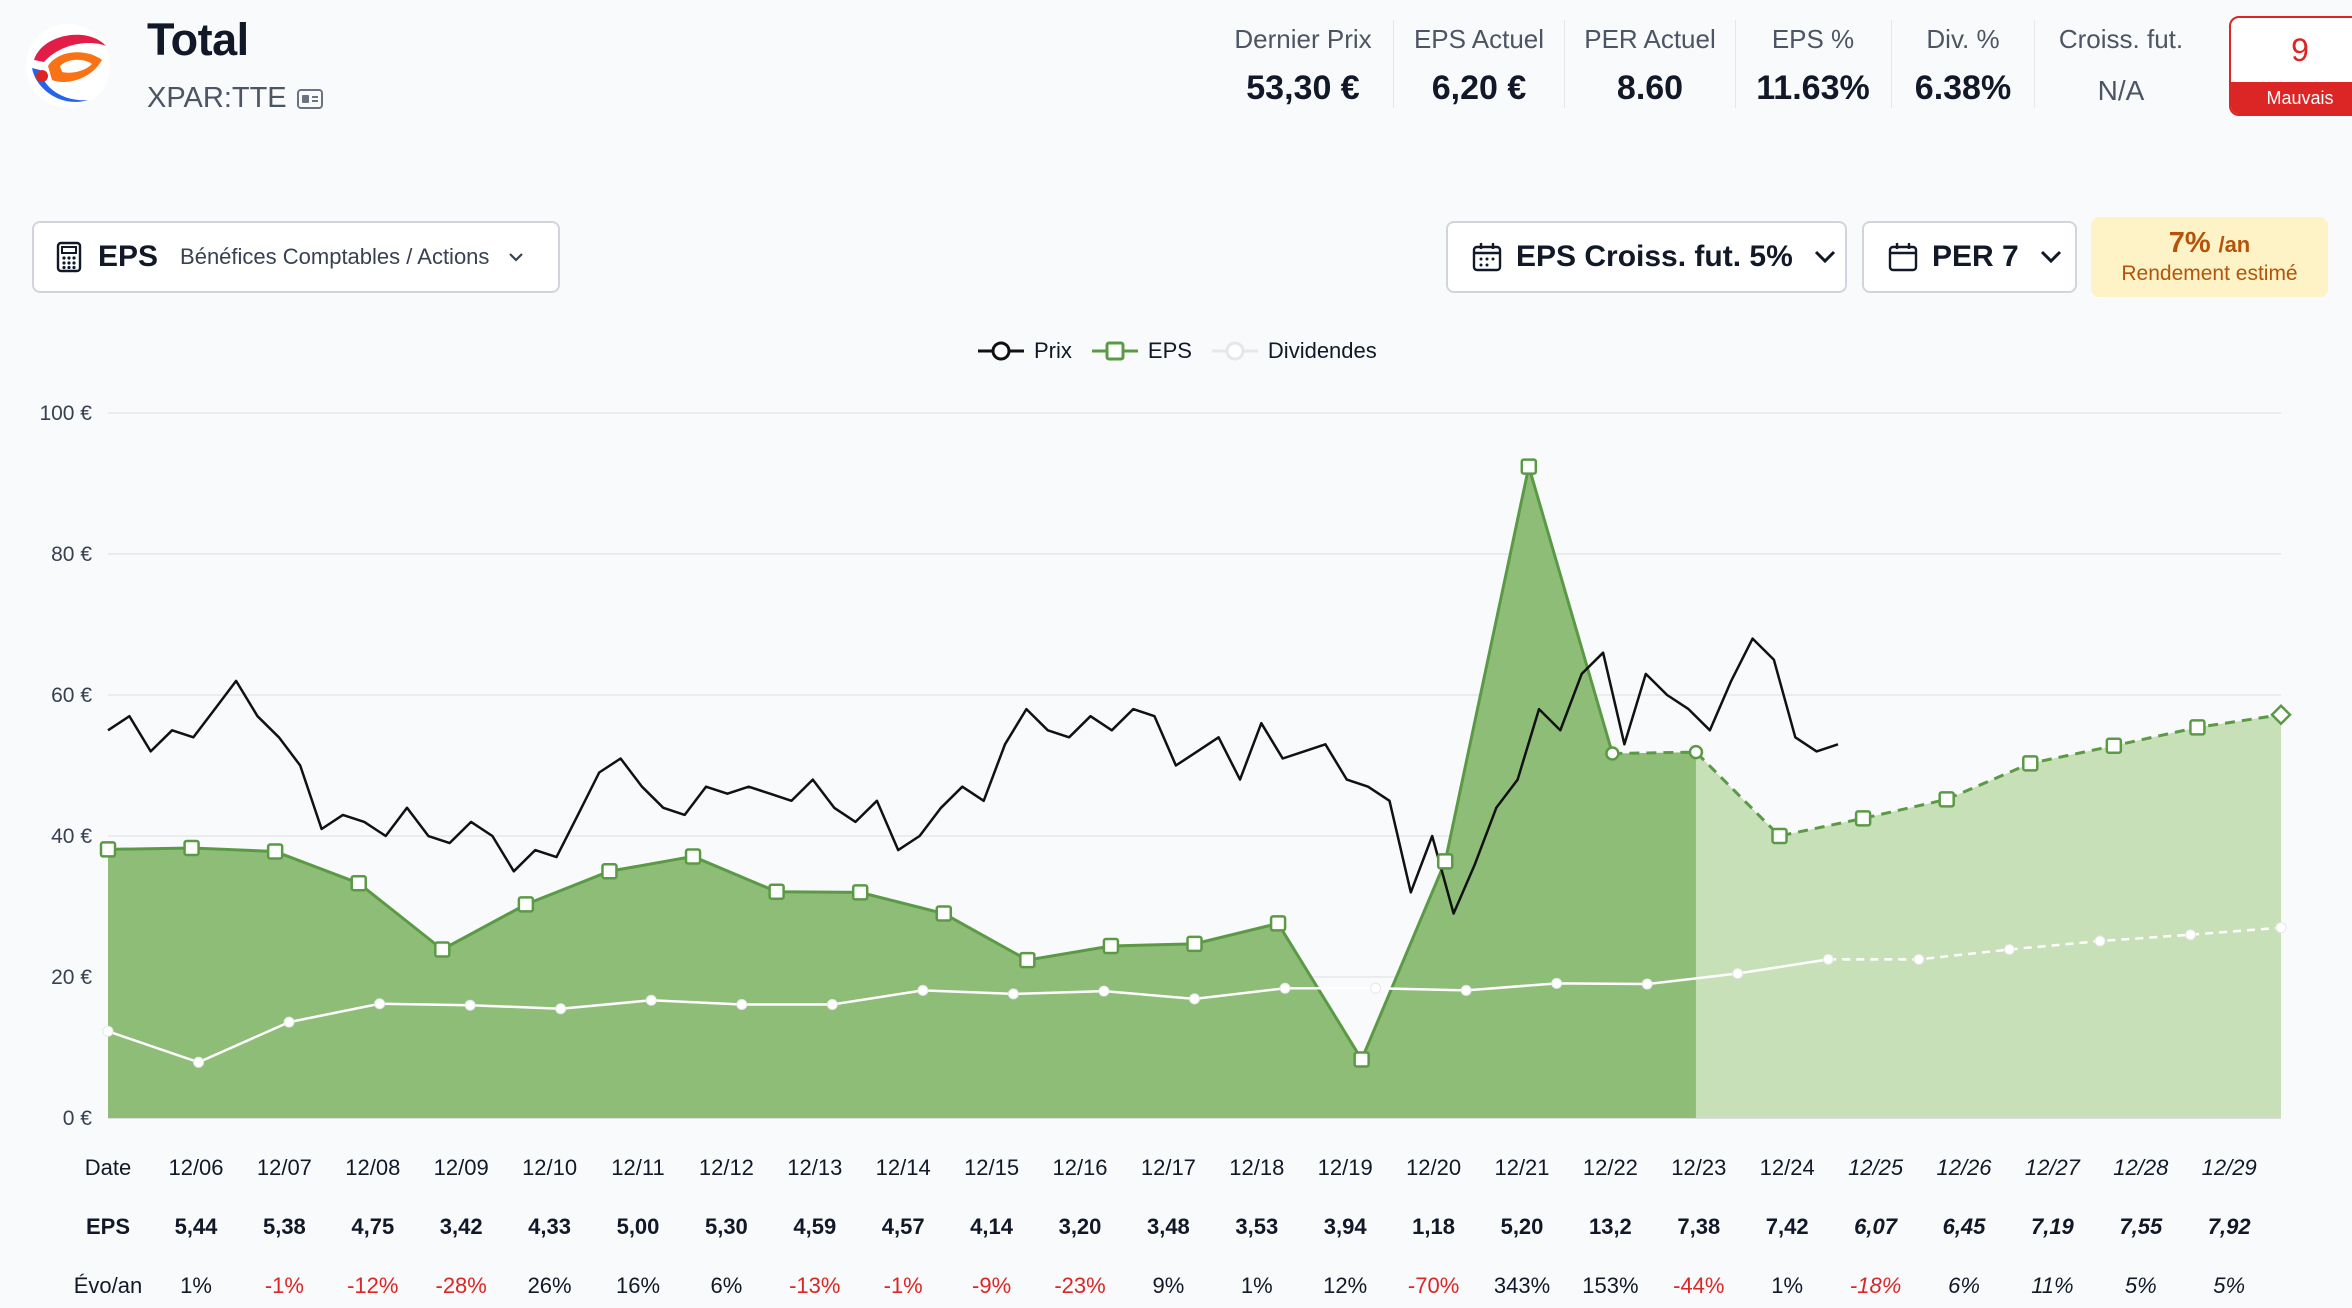  What do you see at coordinates (2121, 90) in the screenshot?
I see `stat-value: N/A` at bounding box center [2121, 90].